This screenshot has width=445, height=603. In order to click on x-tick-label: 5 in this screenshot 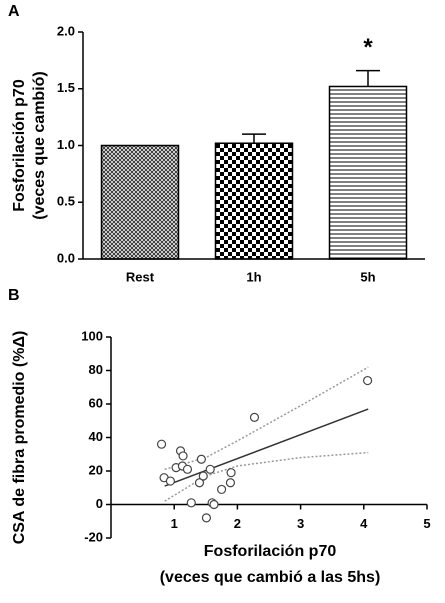, I will do `click(426, 523)`.